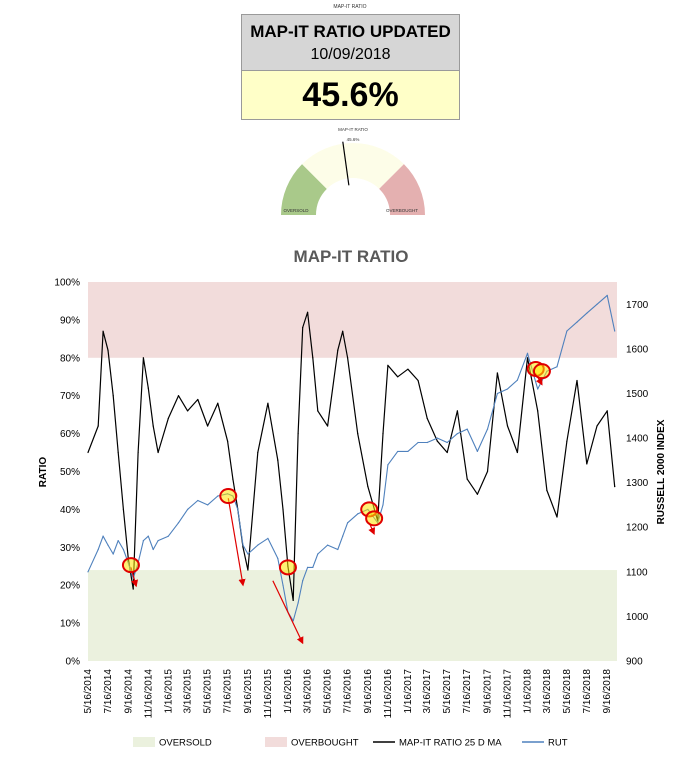 This screenshot has width=697, height=762. What do you see at coordinates (70, 510) in the screenshot?
I see `y-tick-label: 40%` at bounding box center [70, 510].